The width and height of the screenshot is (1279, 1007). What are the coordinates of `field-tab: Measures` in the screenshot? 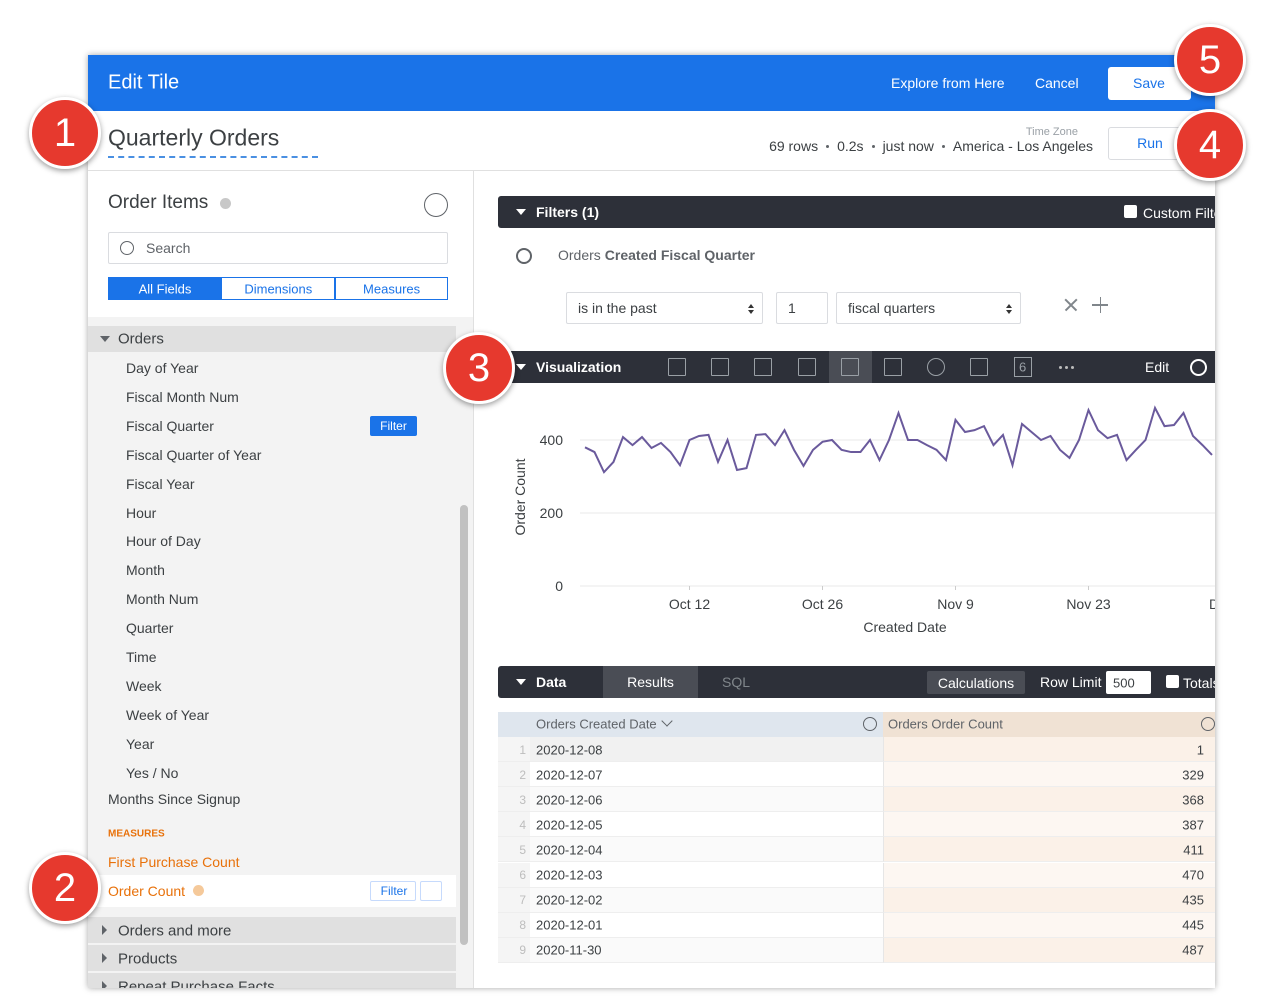 It's located at (391, 288).